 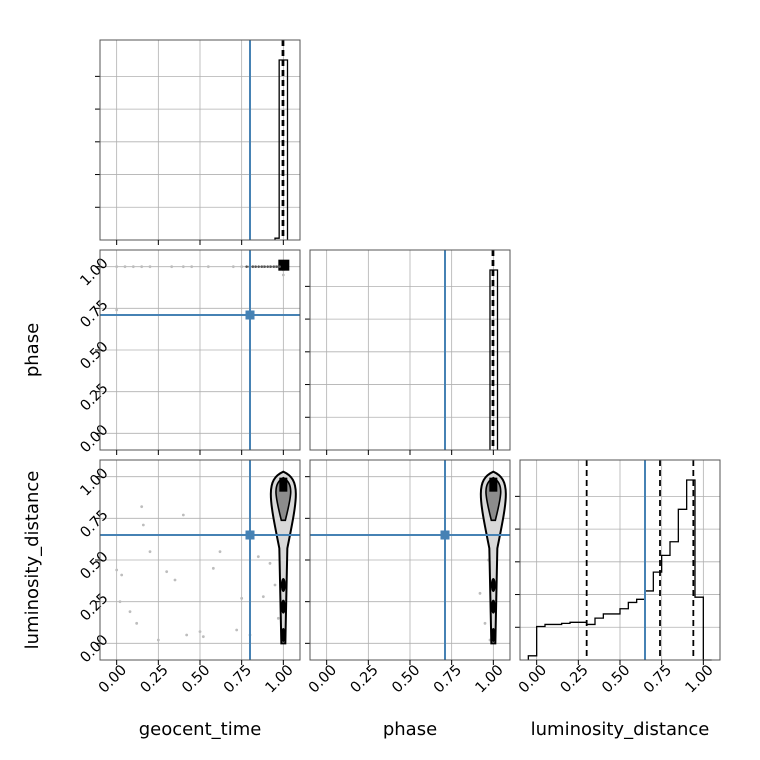 I want to click on xtick-label-phase-3: 0.75, so click(x=448, y=679).